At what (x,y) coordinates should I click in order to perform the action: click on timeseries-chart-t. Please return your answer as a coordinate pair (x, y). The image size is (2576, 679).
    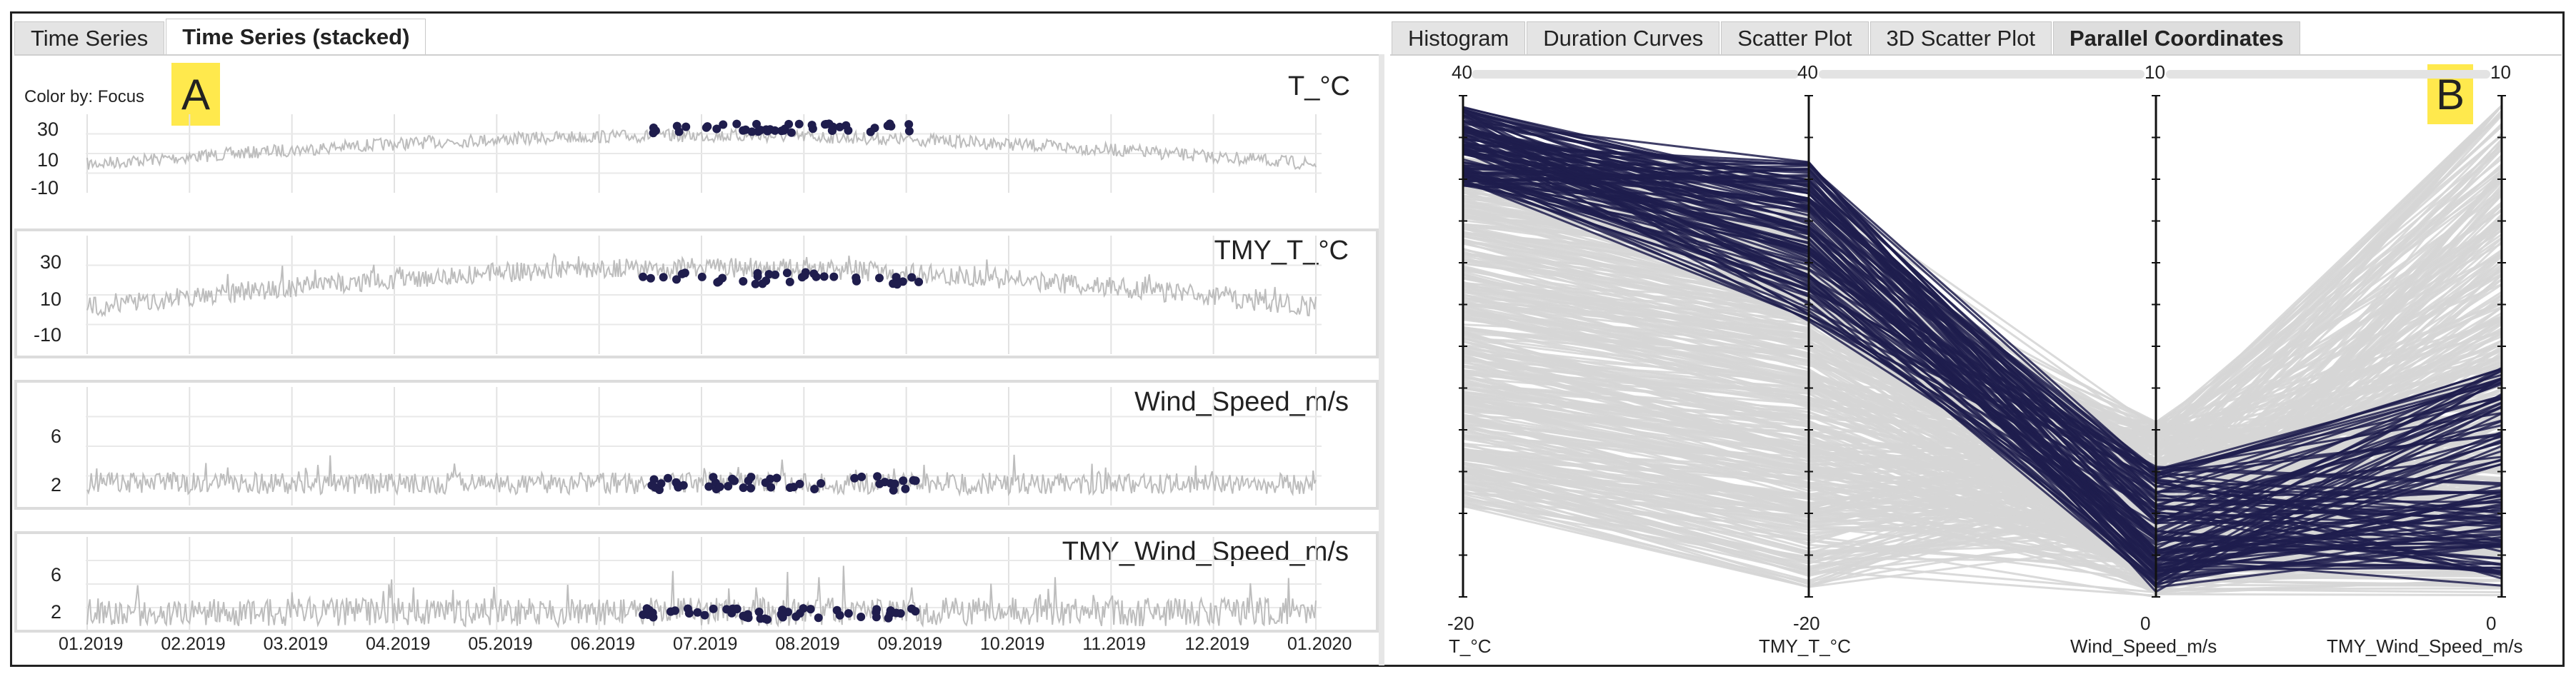
    Looking at the image, I should click on (725, 153).